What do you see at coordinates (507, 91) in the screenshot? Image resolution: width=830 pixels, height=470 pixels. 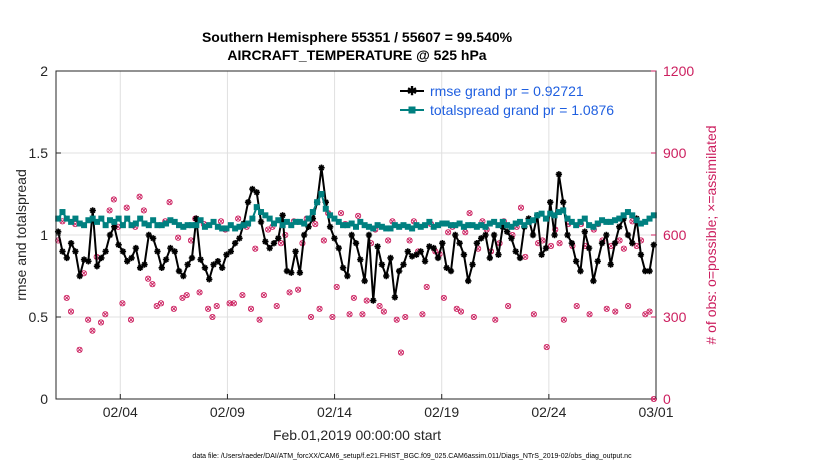 I see `legend-rmse-label: rmse grand pr = 0.92721` at bounding box center [507, 91].